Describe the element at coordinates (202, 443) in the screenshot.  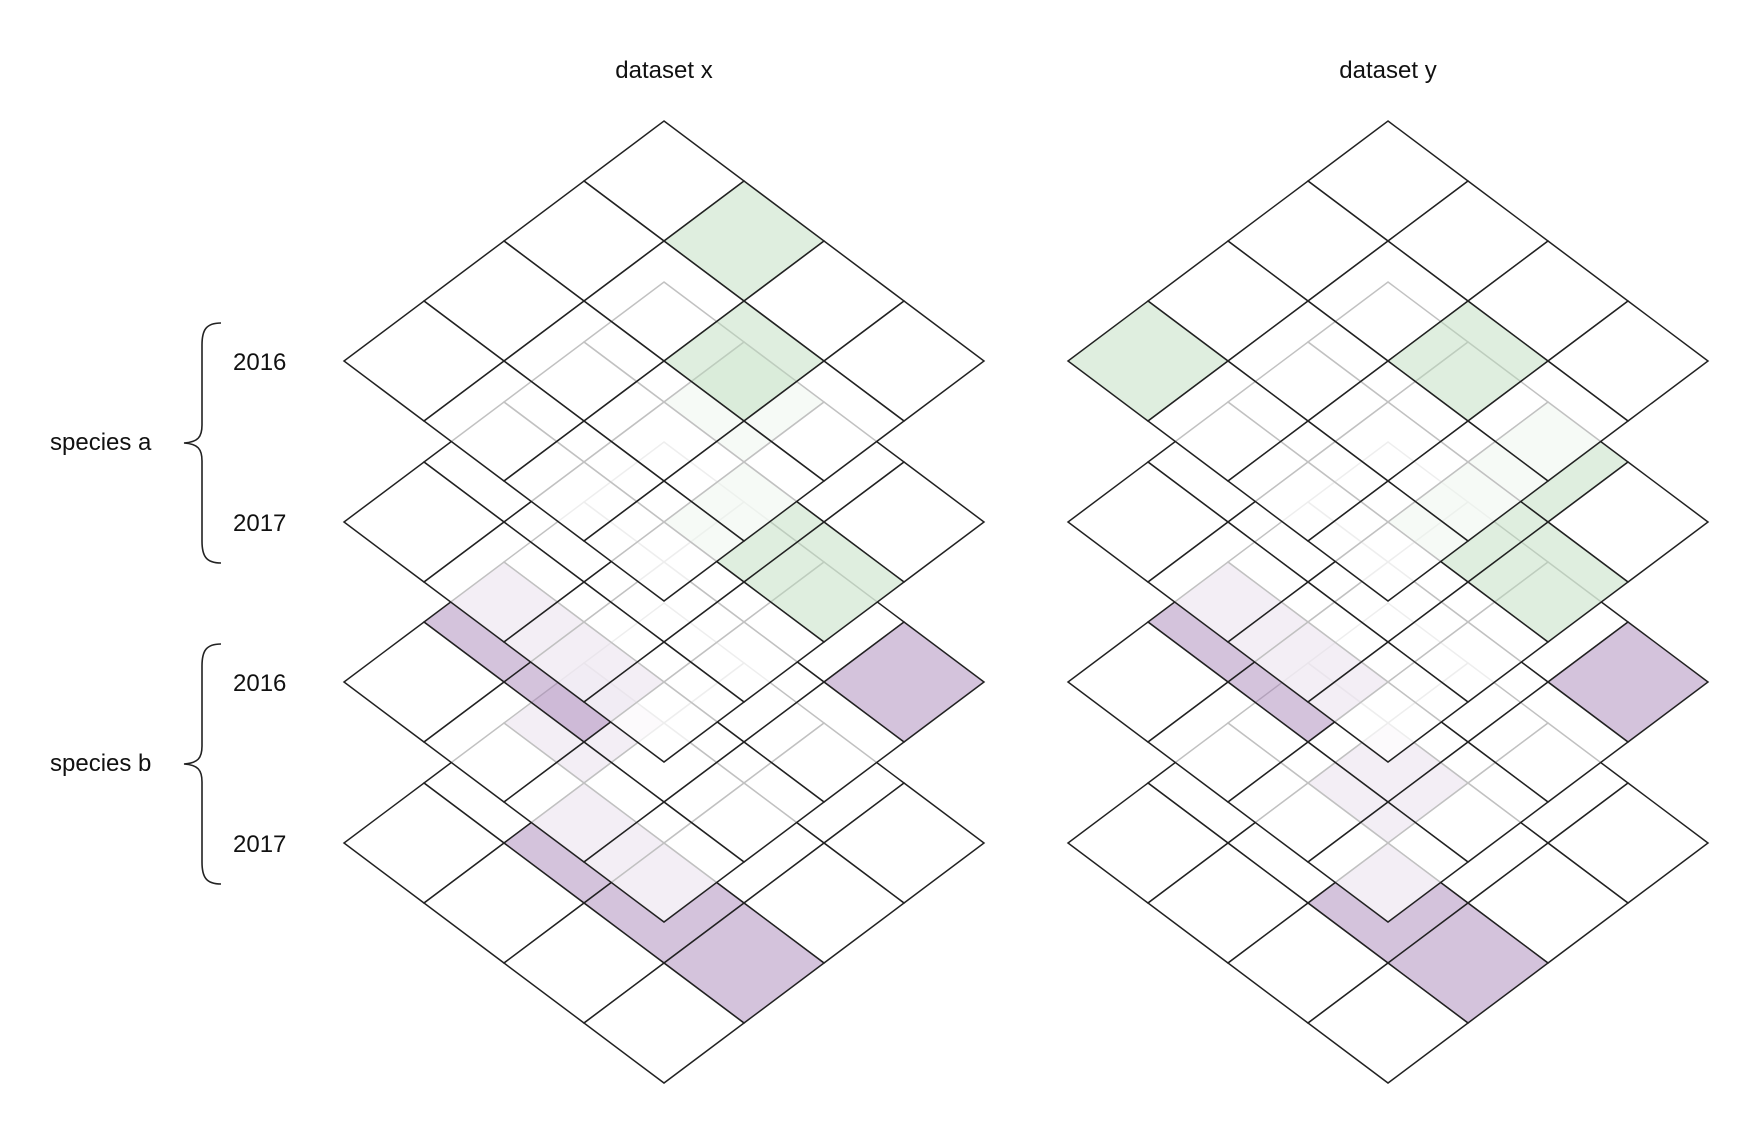
I see `brace-species-a` at that location.